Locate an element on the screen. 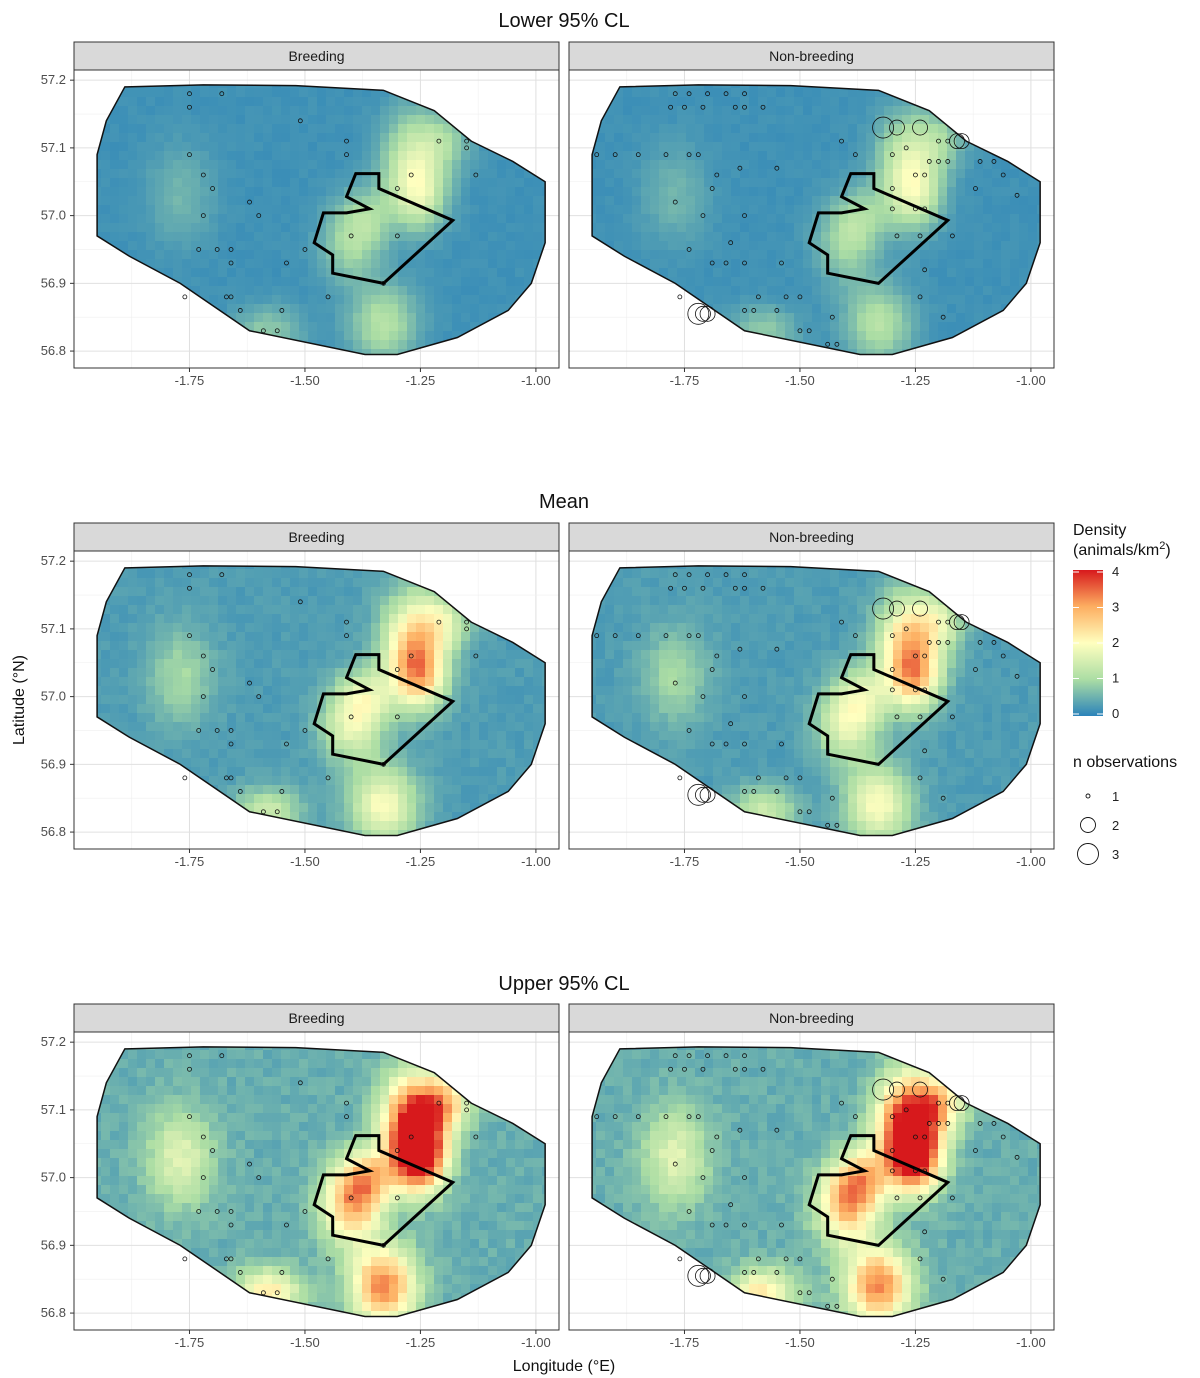 This screenshot has width=1200, height=1378. size-legend-items: 1 2 3 is located at coordinates (1098, 827).